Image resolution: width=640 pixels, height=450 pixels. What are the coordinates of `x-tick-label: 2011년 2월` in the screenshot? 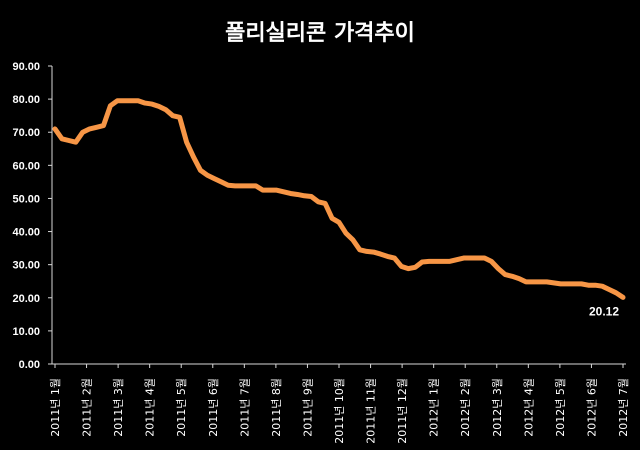 It's located at (87, 407).